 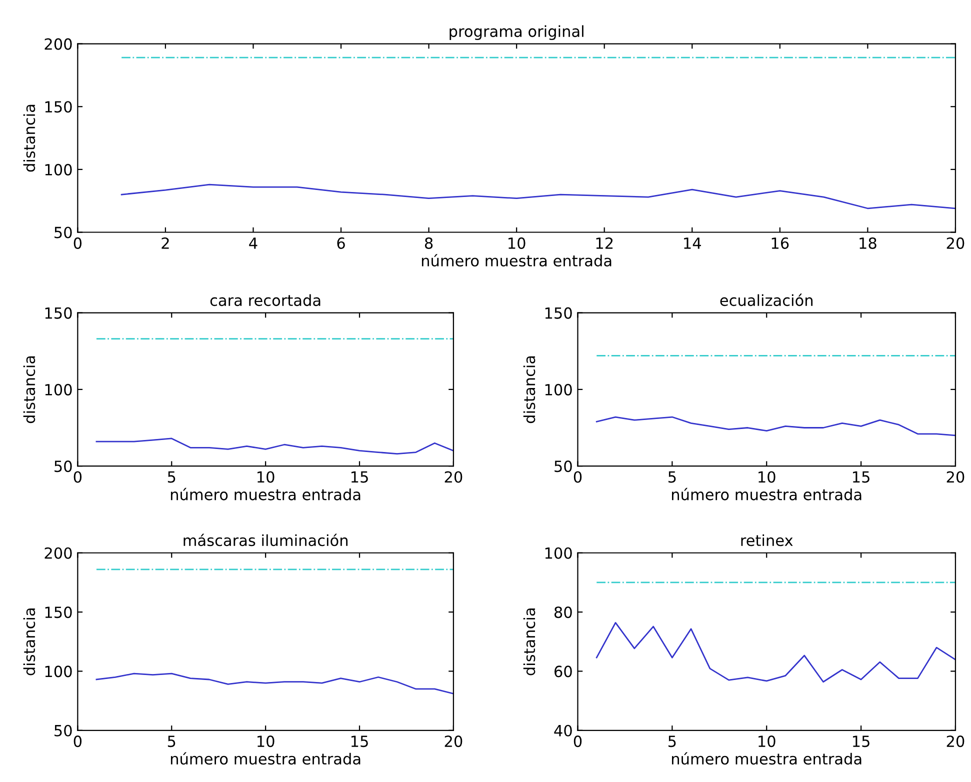 What do you see at coordinates (563, 672) in the screenshot?
I see `y-tick-label: 60` at bounding box center [563, 672].